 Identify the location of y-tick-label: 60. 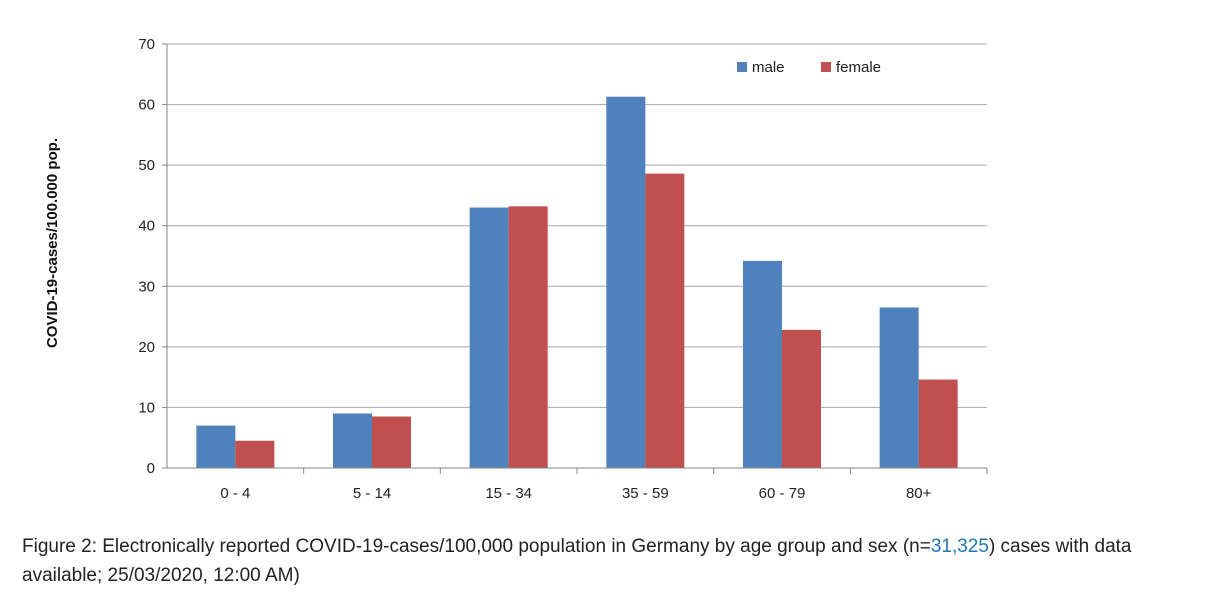
(146, 105).